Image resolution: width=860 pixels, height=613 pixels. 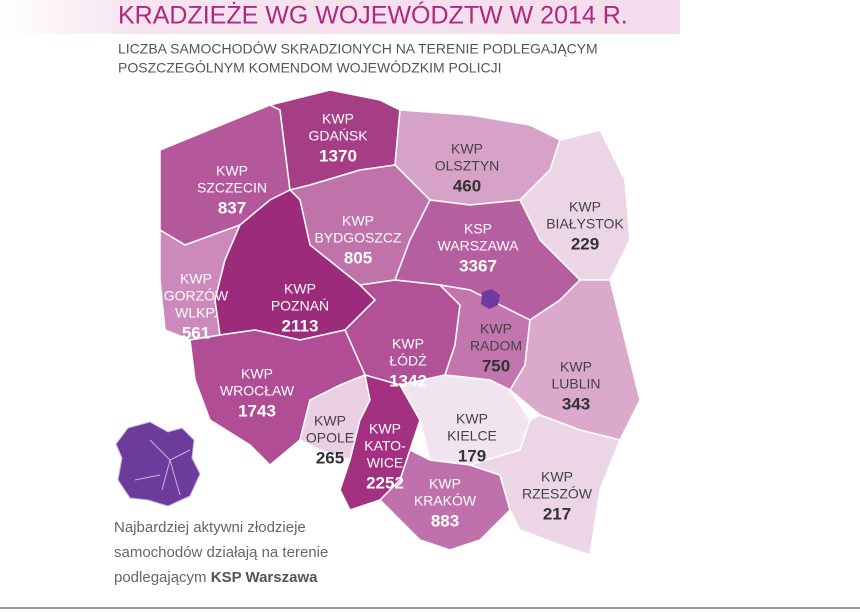 I want to click on region-value: 265, so click(x=330, y=457).